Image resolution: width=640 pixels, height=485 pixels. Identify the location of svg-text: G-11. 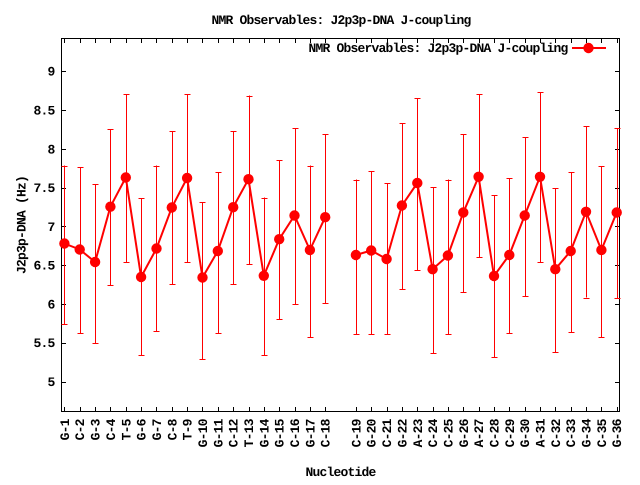
(218, 432).